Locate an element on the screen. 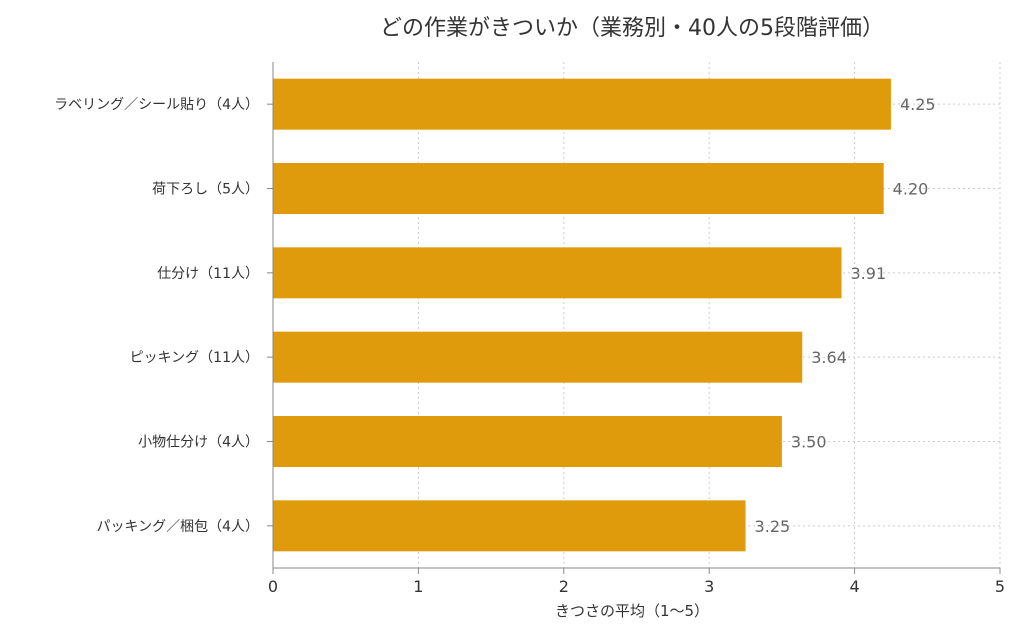  category-label: 小物仕分け（4人） is located at coordinates (198, 443).